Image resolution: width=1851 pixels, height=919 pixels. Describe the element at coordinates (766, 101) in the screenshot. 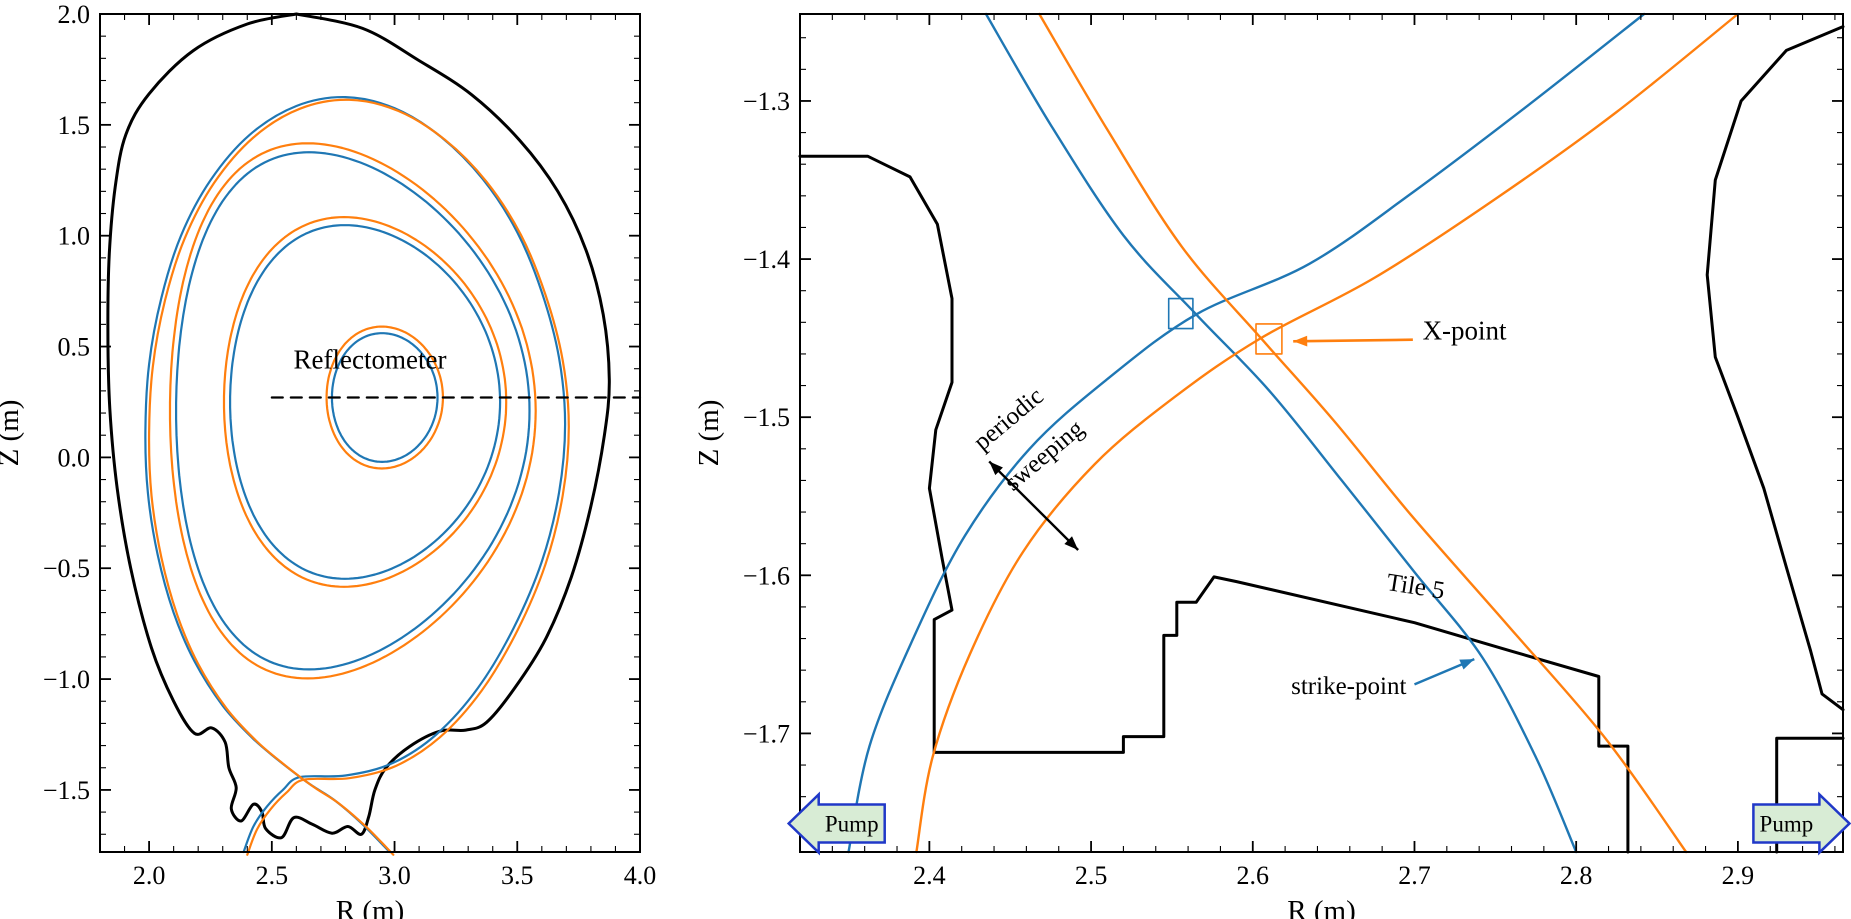

I see `y-tick-label: −1.3` at that location.